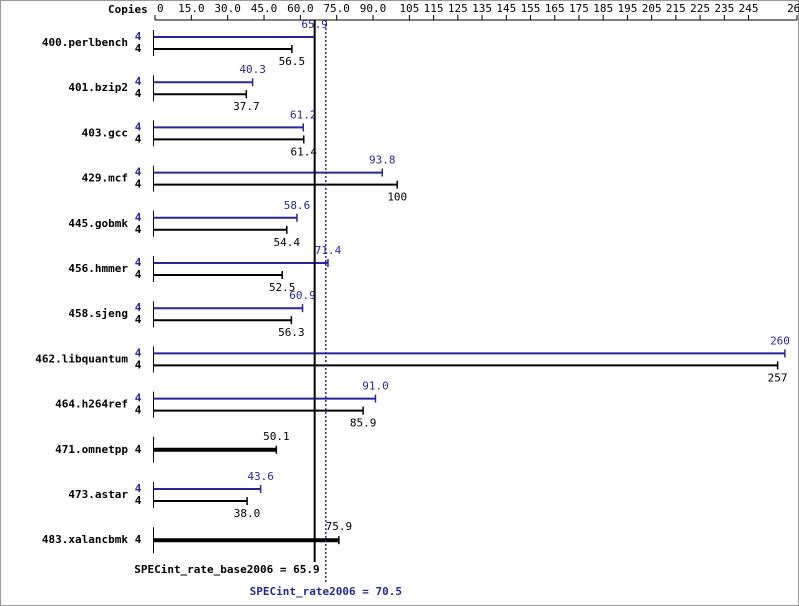 This screenshot has height=606, width=799. What do you see at coordinates (724, 8) in the screenshot?
I see `x-tick-label: 235` at bounding box center [724, 8].